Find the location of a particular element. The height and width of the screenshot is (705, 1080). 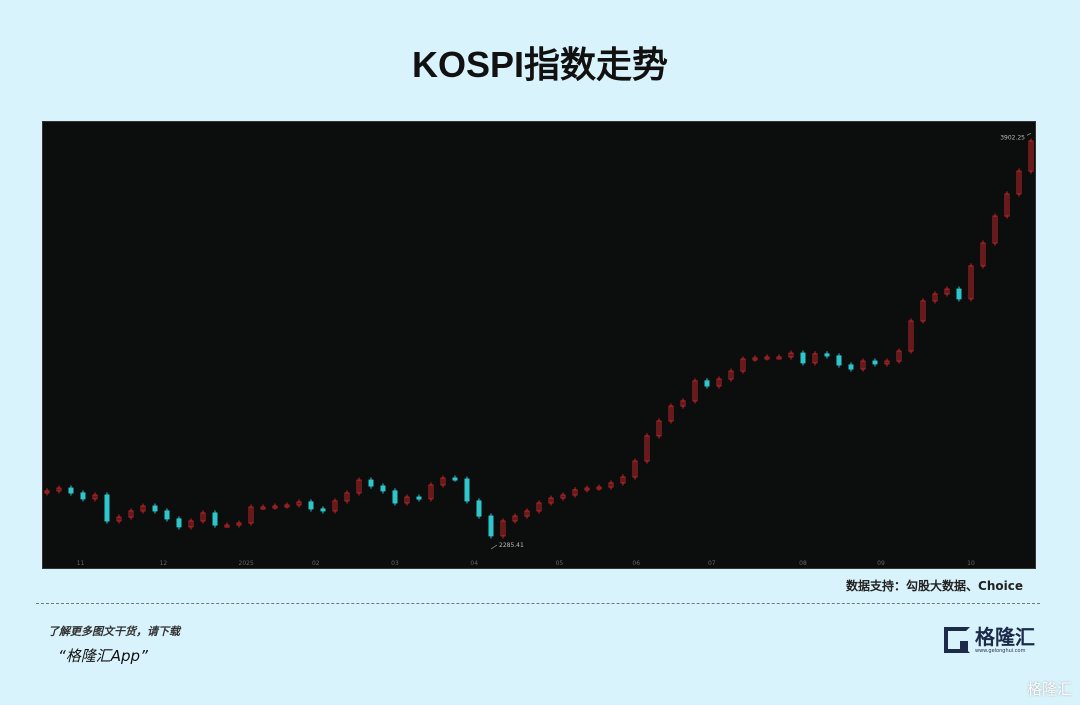

logo-url: www.gelonghui.com is located at coordinates (1000, 651).